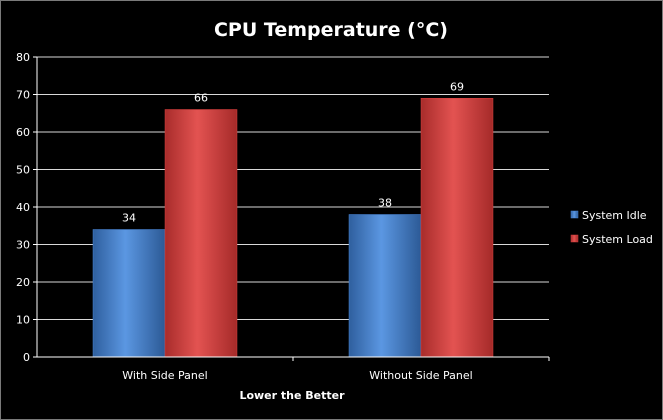 Image resolution: width=663 pixels, height=420 pixels. Describe the element at coordinates (23, 132) in the screenshot. I see `y-tick-label: 60` at that location.